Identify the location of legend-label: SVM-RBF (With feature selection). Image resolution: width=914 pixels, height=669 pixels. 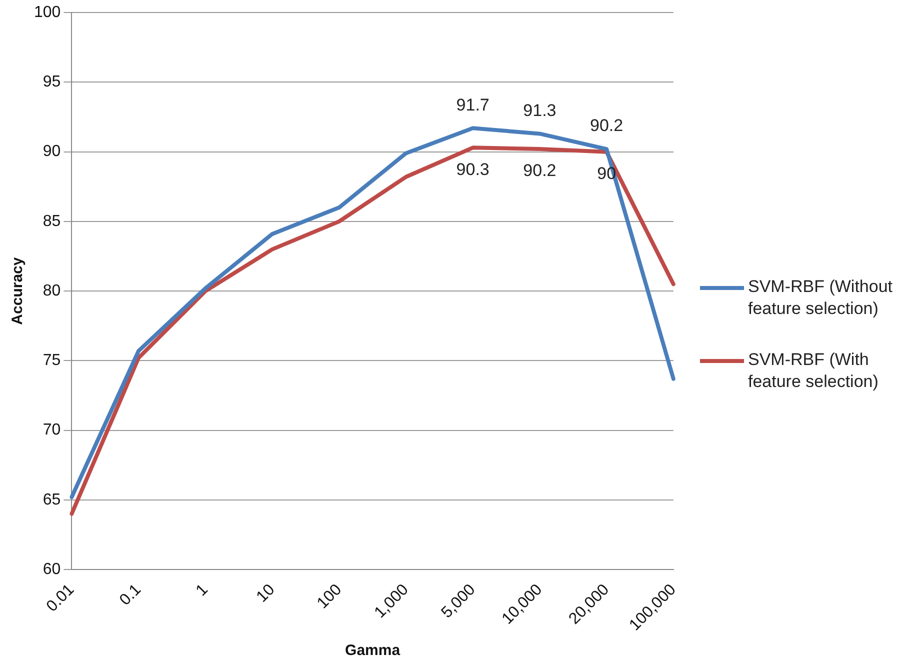
(814, 370).